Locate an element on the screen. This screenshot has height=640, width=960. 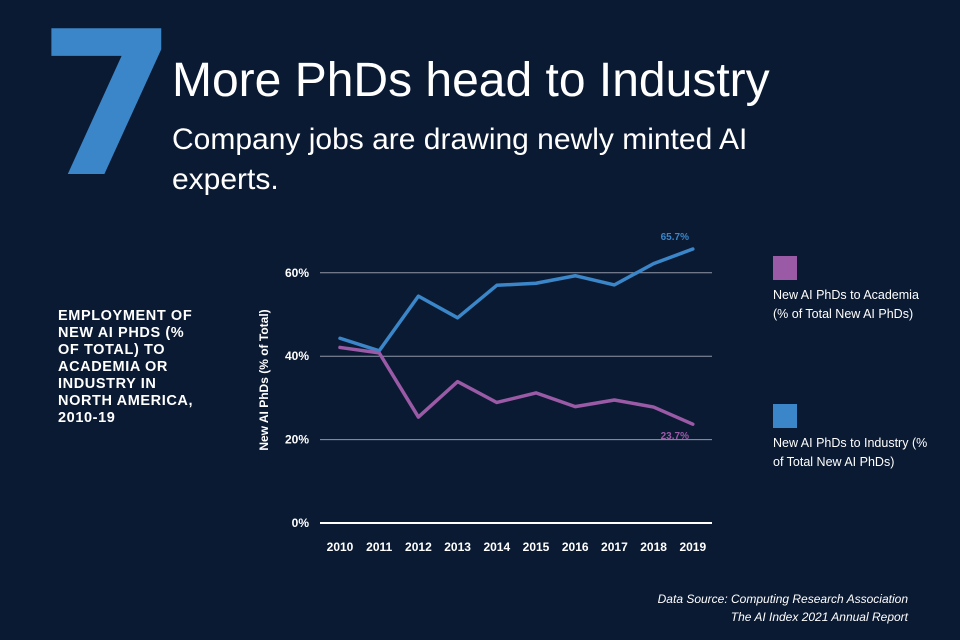
y-tick-label: 40% is located at coordinates (297, 356).